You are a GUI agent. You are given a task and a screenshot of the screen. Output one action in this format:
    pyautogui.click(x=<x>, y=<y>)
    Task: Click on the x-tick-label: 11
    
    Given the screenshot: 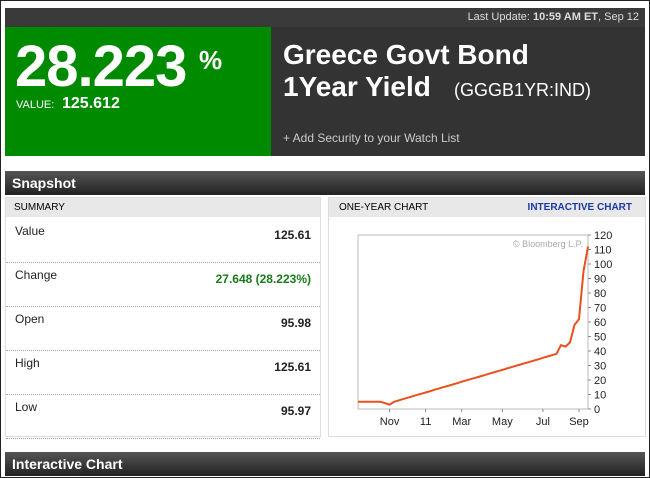 What is the action you would take?
    pyautogui.click(x=425, y=422)
    